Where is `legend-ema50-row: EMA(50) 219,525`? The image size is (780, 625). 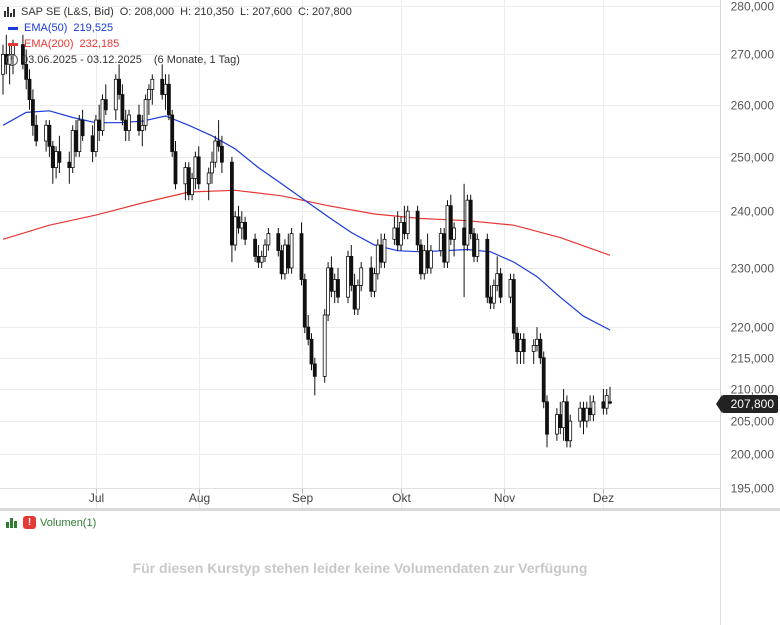 legend-ema50-row: EMA(50) 219,525 is located at coordinates (178, 28).